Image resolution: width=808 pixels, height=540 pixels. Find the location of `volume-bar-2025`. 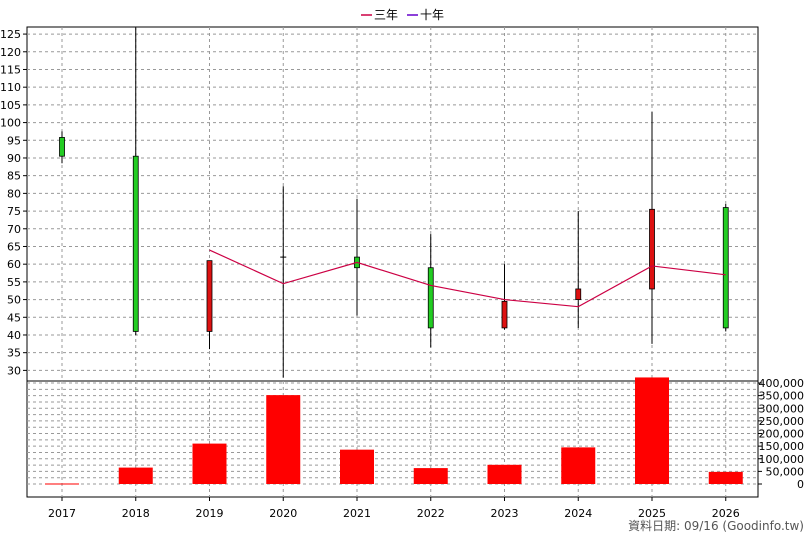

volume-bar-2025 is located at coordinates (652, 430).